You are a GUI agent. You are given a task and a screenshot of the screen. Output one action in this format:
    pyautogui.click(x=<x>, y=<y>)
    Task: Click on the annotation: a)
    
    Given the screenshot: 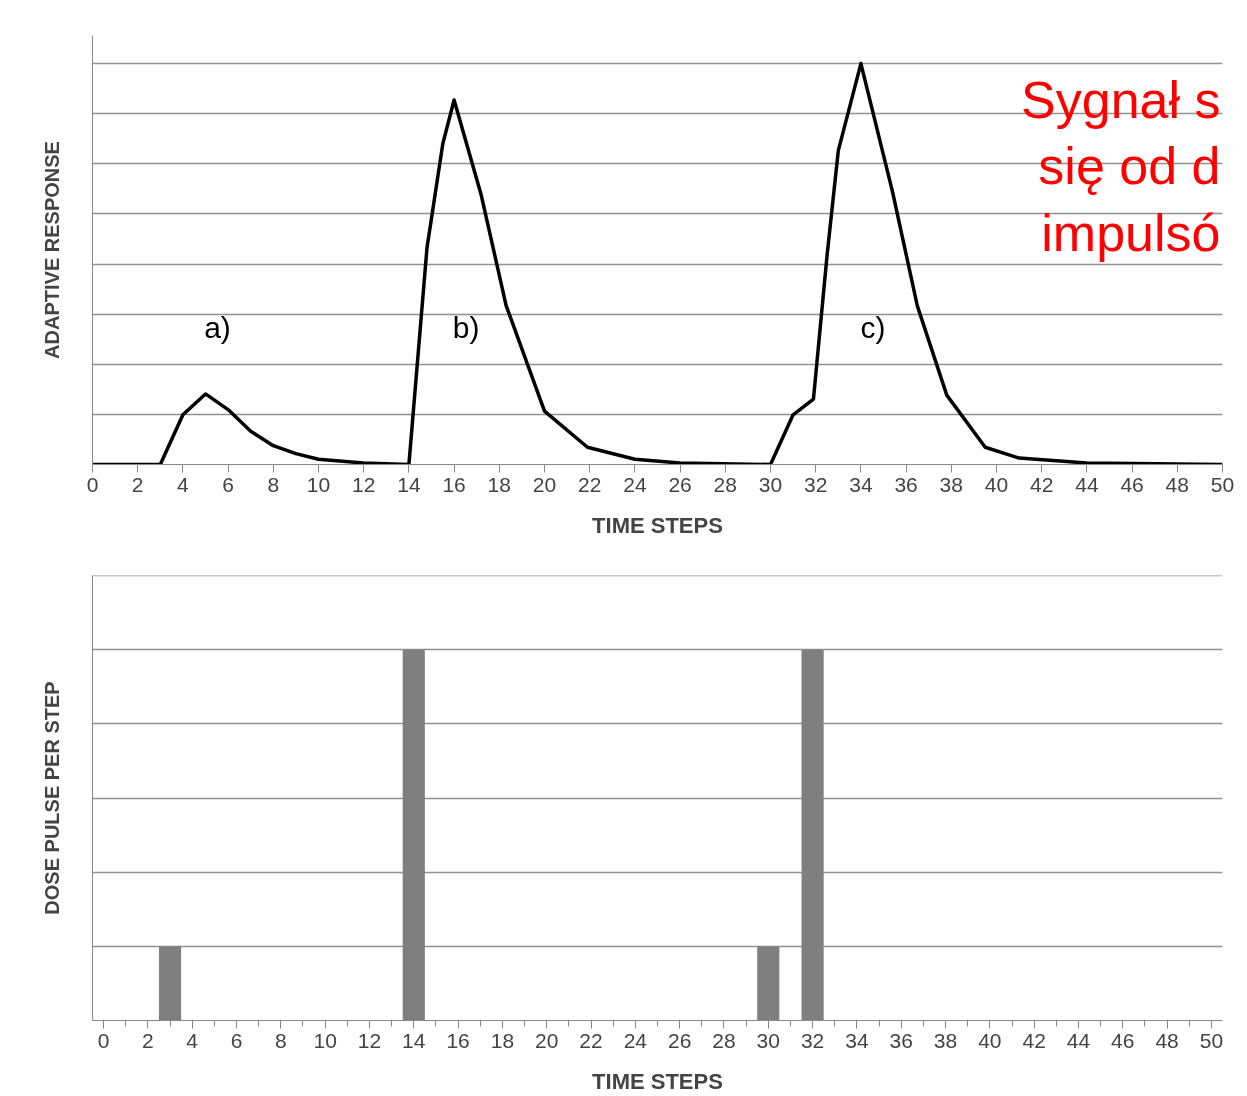 What is the action you would take?
    pyautogui.click(x=217, y=327)
    